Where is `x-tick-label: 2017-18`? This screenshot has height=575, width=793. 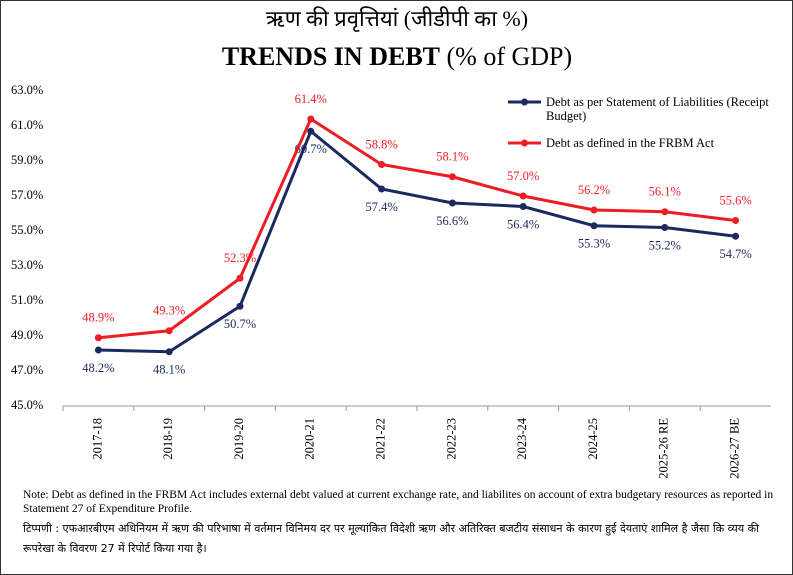
x-tick-label: 2017-18 is located at coordinates (97, 439).